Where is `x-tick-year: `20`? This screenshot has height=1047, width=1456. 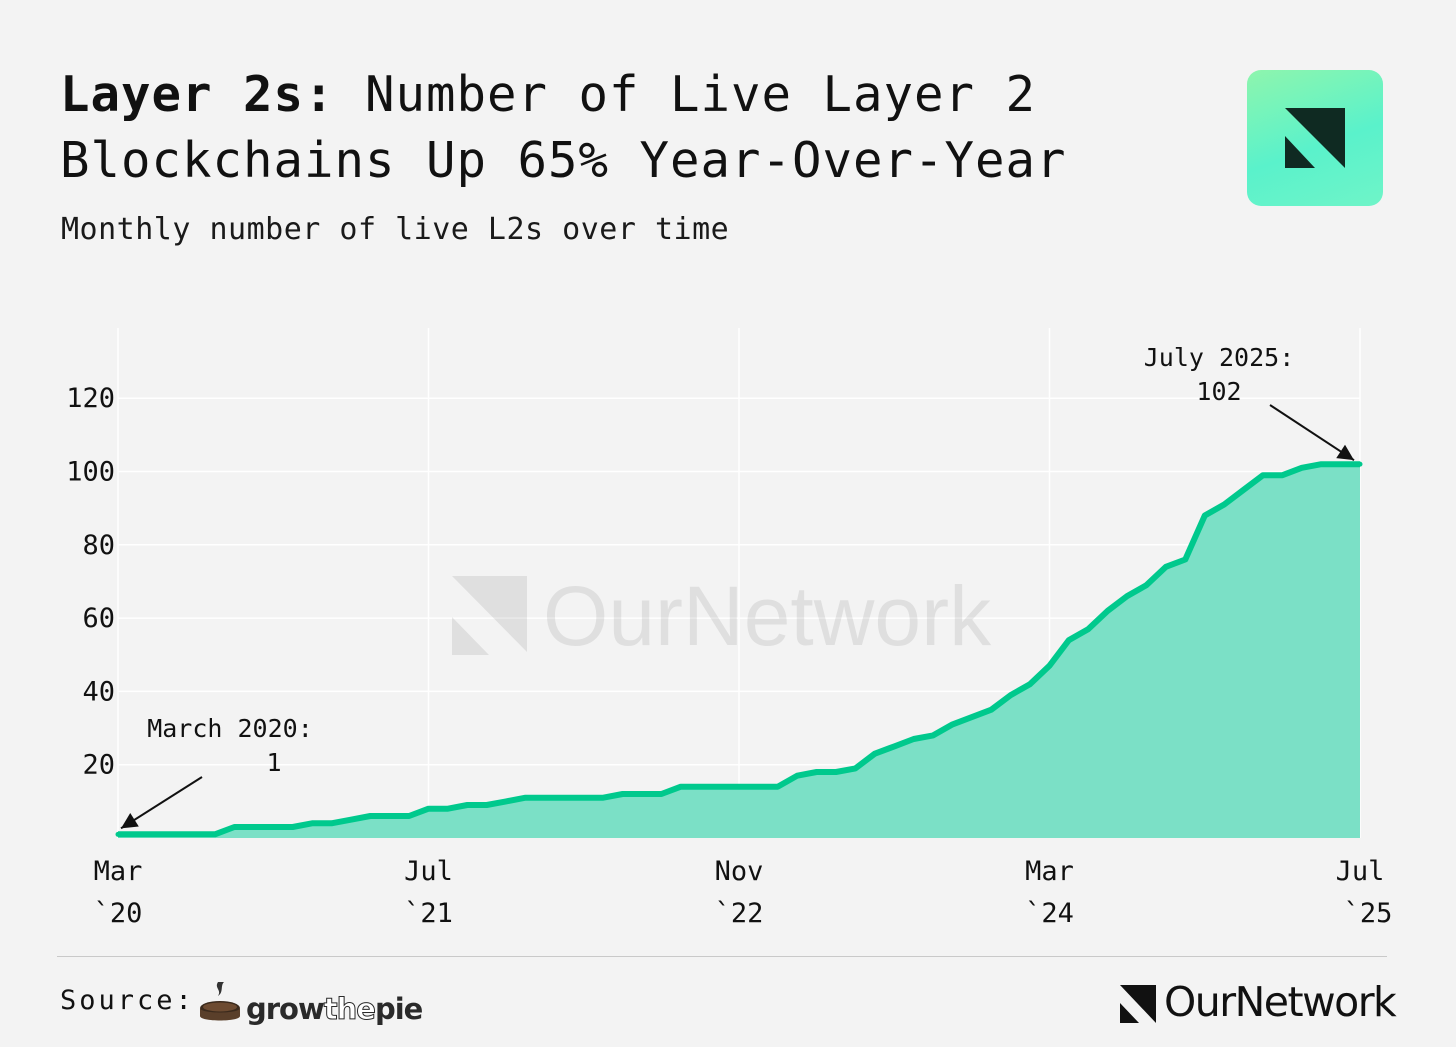 x-tick-year: `20 is located at coordinates (118, 913).